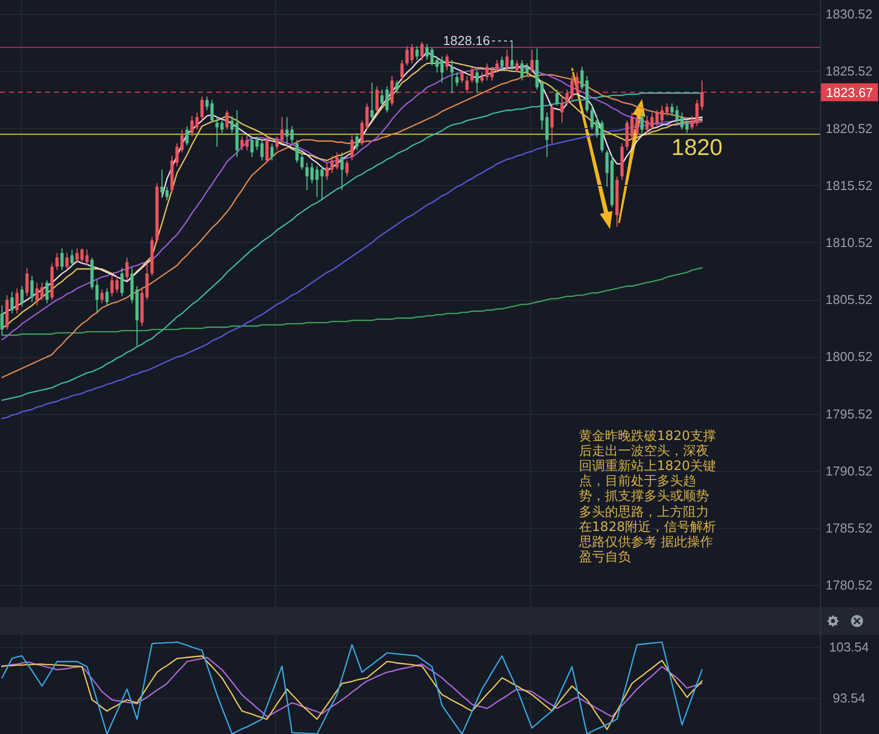 This screenshot has height=734, width=879. What do you see at coordinates (466, 40) in the screenshot?
I see `annotation: 1828.16` at bounding box center [466, 40].